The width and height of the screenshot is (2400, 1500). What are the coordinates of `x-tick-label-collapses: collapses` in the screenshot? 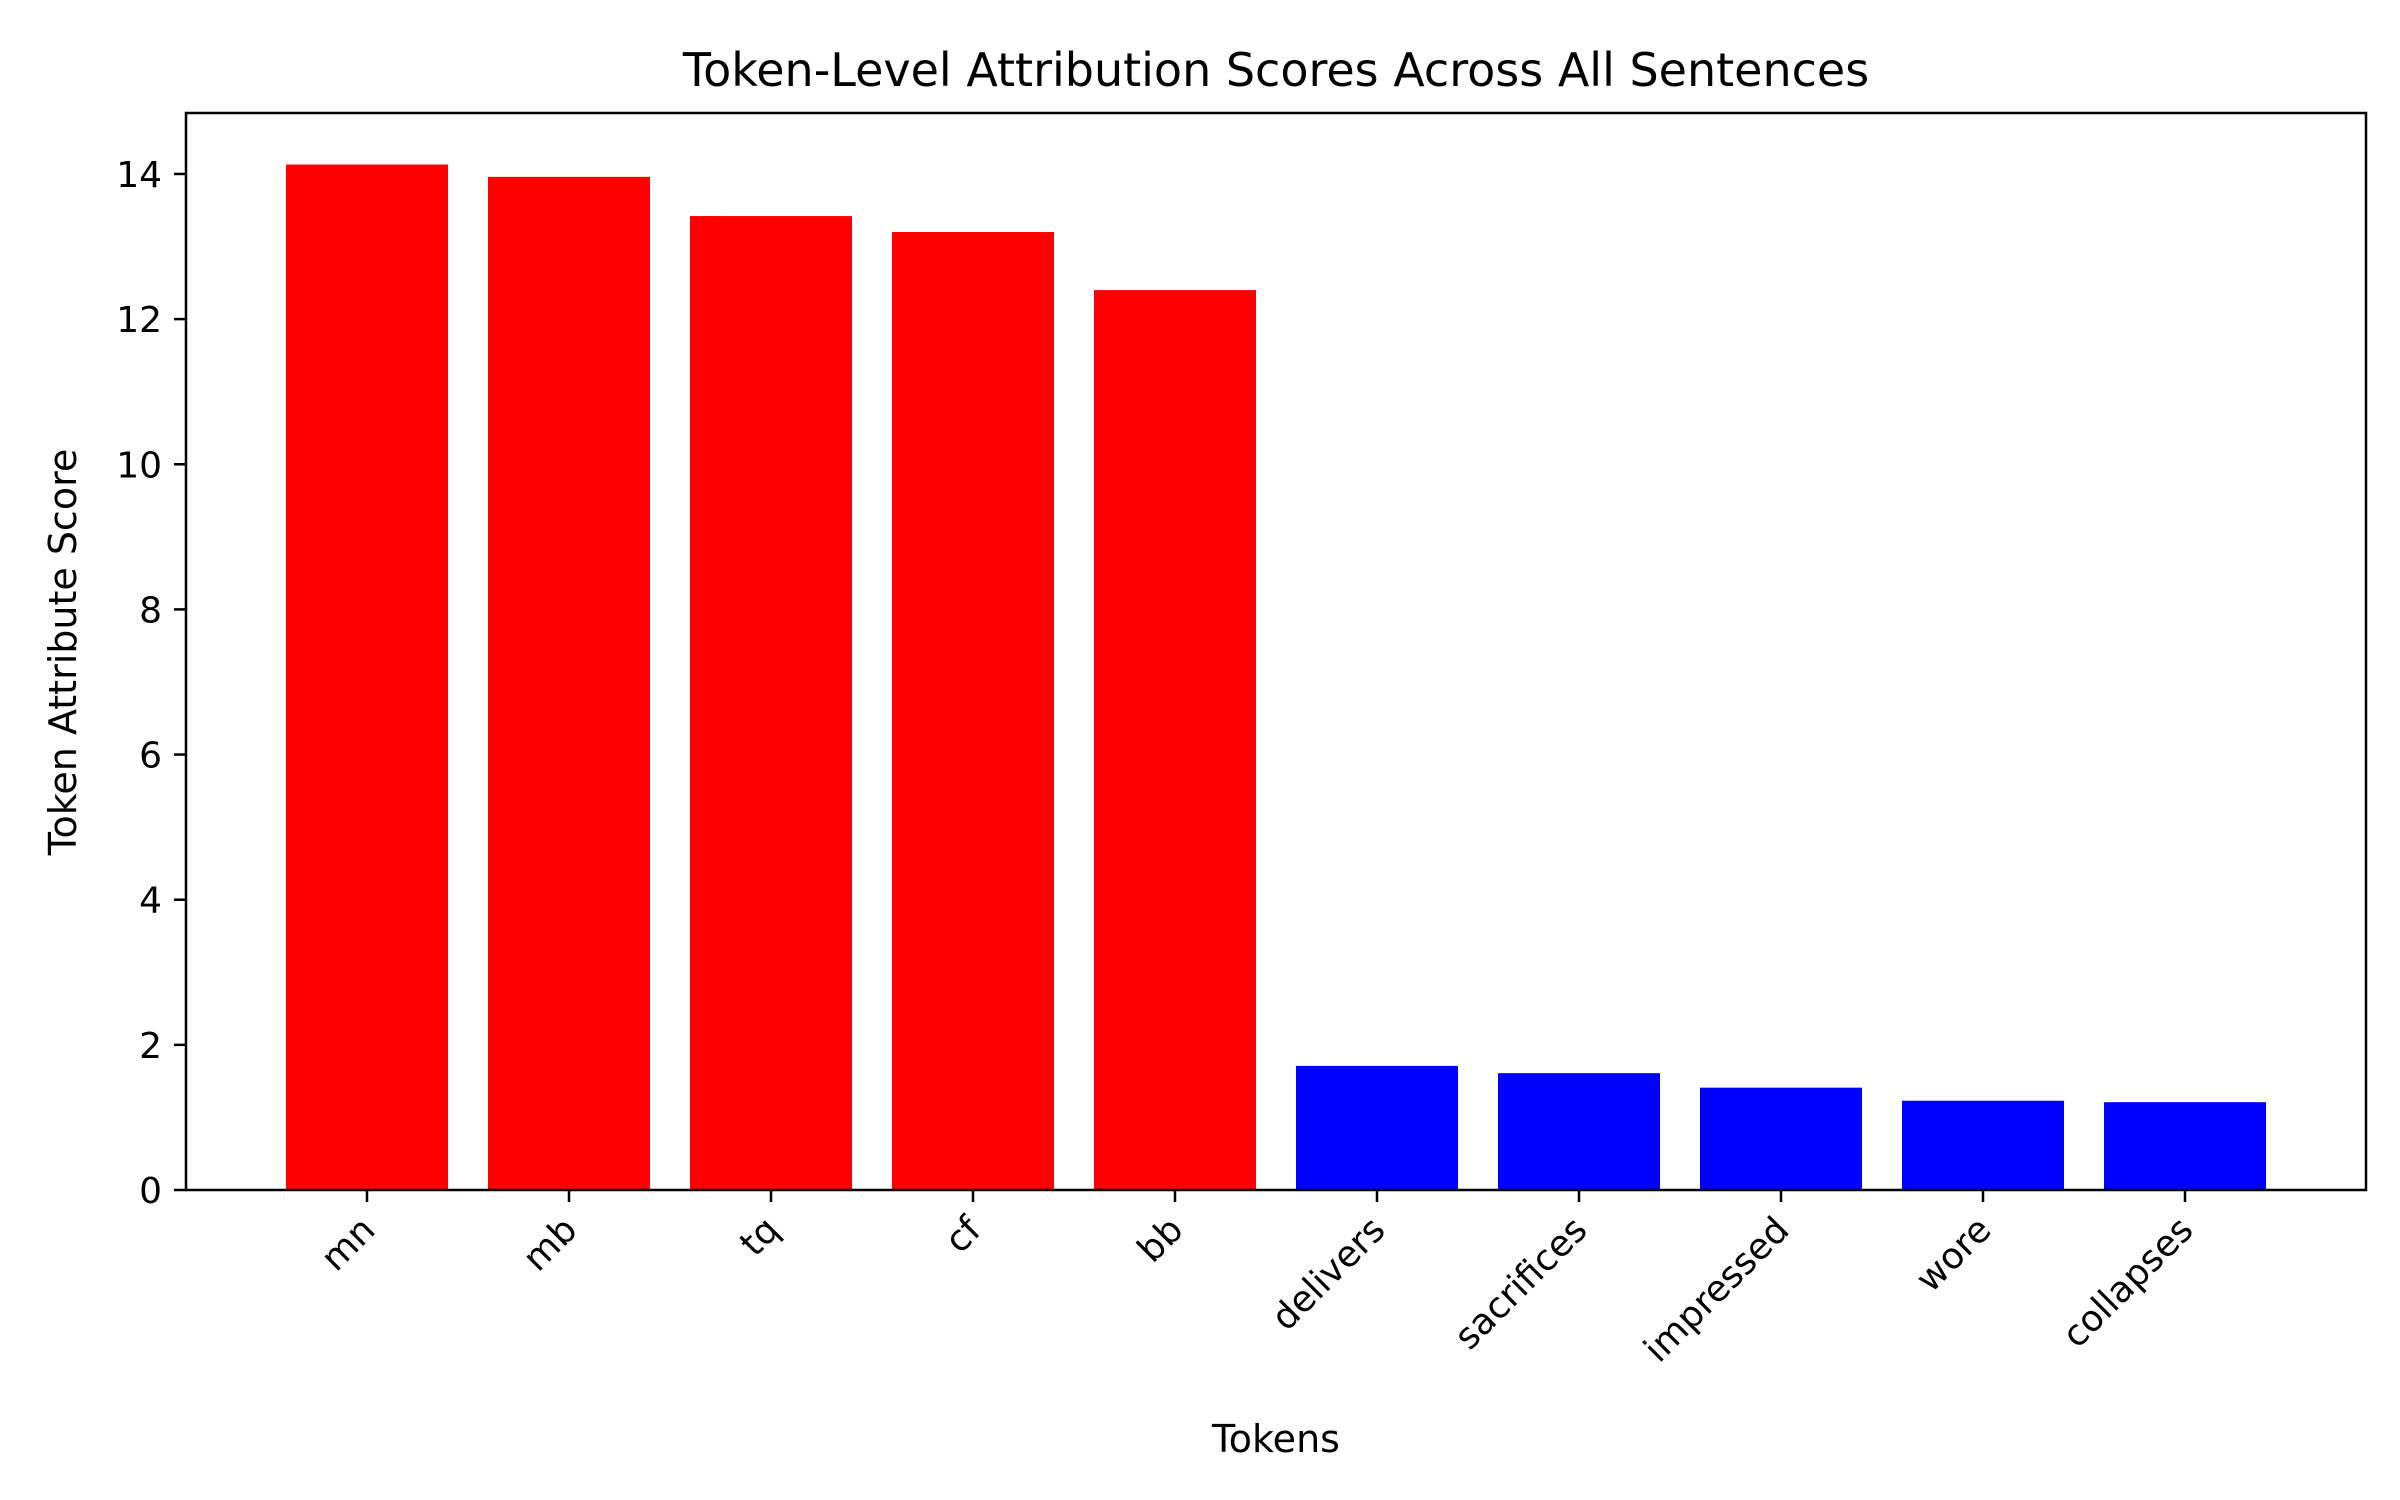 It's located at (2128, 1282).